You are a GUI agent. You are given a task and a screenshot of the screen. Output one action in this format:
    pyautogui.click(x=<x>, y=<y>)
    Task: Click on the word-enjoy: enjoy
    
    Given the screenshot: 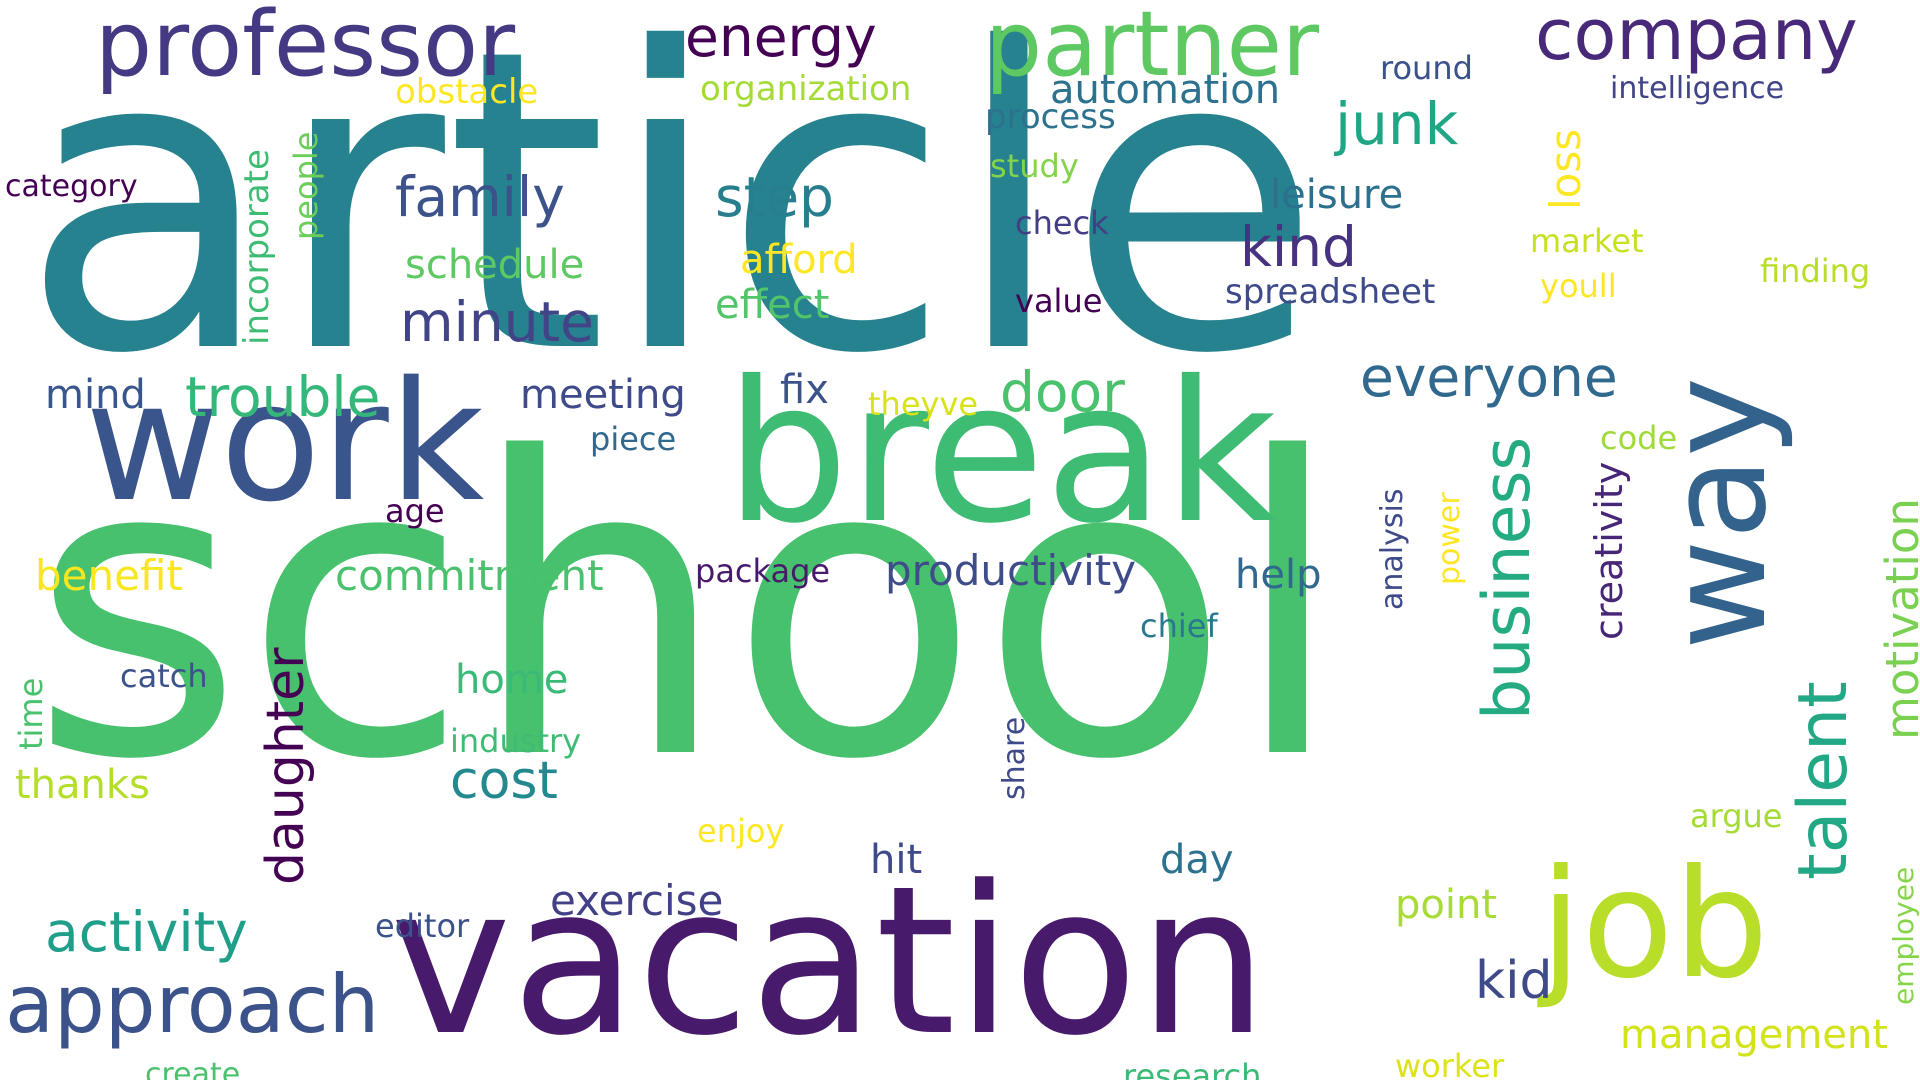 What is the action you would take?
    pyautogui.click(x=741, y=831)
    